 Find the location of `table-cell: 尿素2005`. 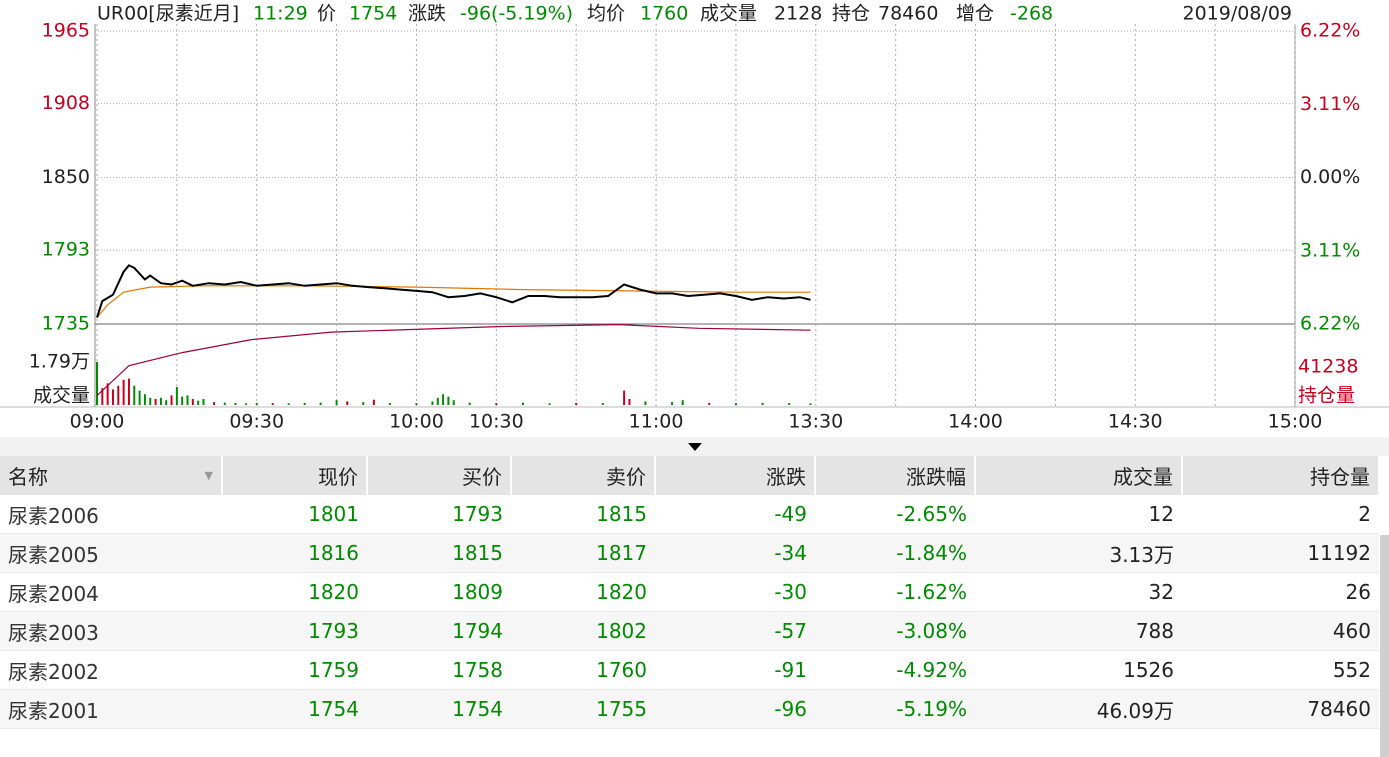

table-cell: 尿素2005 is located at coordinates (111, 553).